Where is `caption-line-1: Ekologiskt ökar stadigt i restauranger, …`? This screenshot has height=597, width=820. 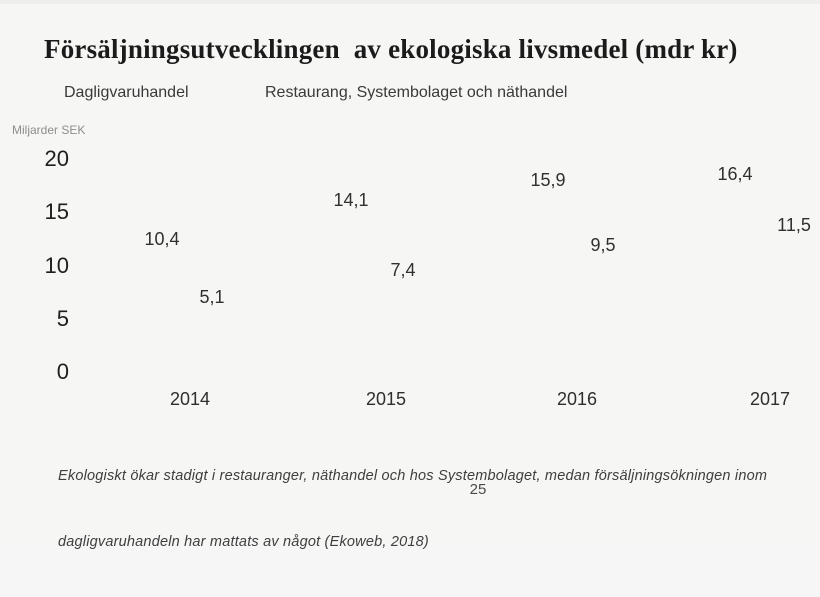
caption-line-1: Ekologiskt ökar stadigt i restauranger, … is located at coordinates (413, 476).